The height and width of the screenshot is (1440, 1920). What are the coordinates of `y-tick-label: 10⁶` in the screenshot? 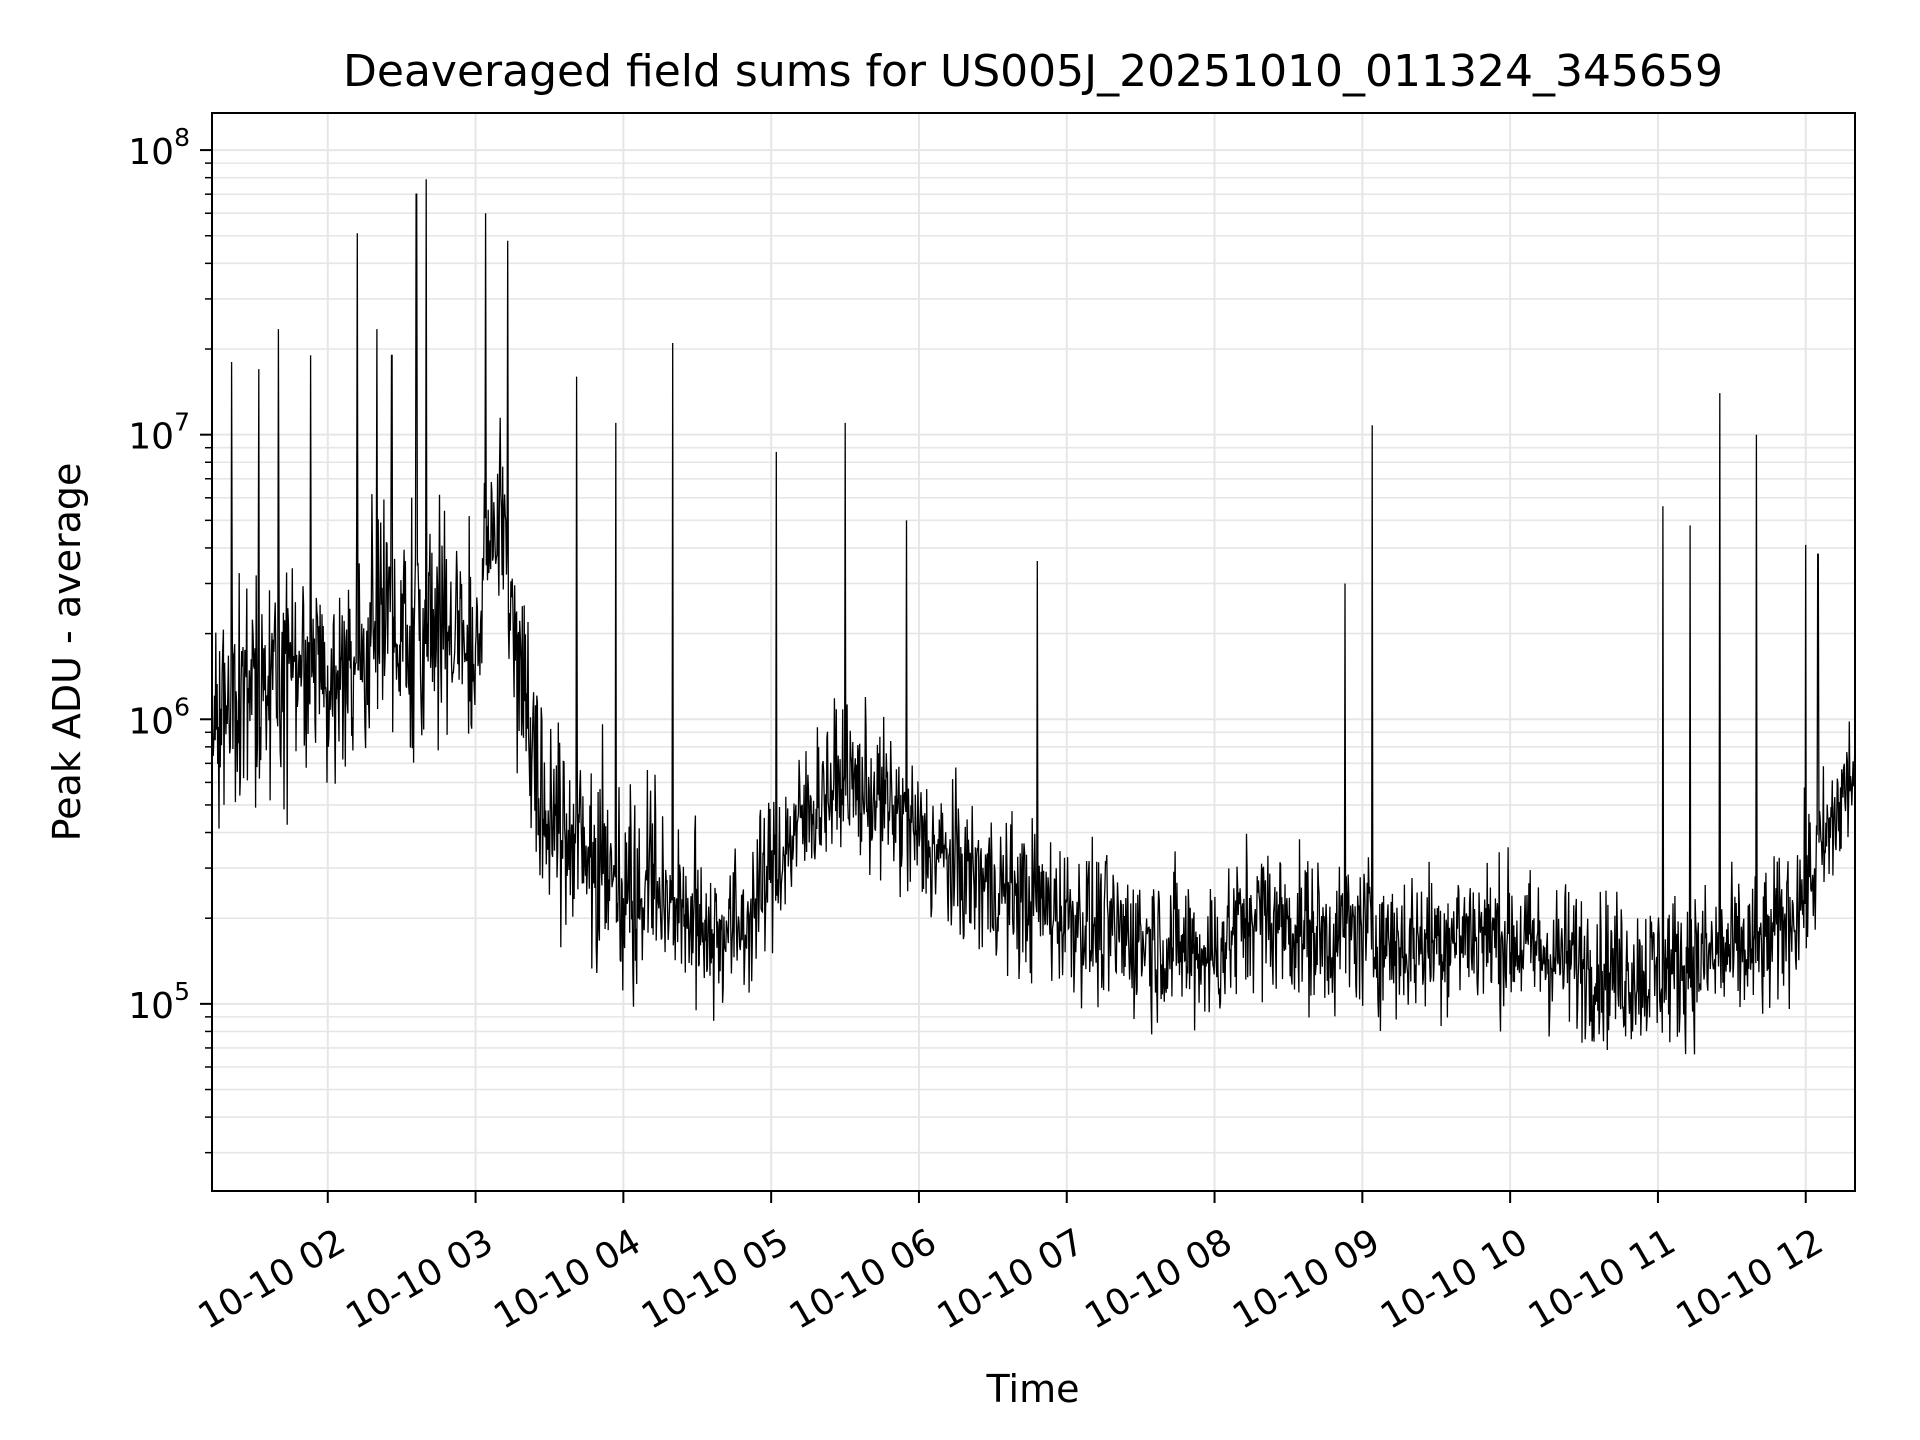 It's located at (159, 717).